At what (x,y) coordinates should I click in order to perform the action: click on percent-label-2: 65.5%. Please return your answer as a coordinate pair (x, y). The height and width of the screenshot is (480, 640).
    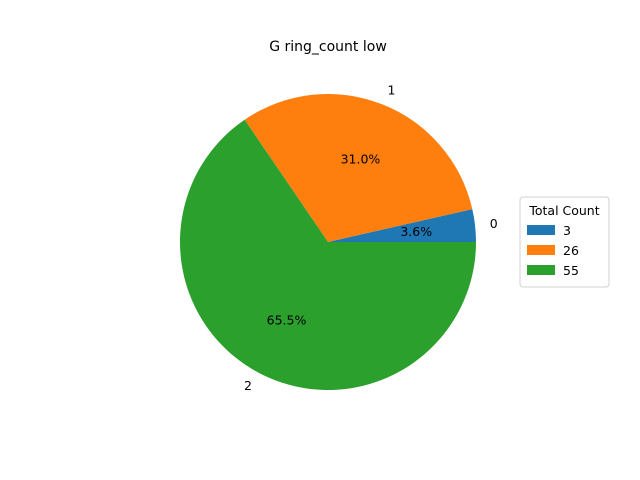
    Looking at the image, I should click on (287, 320).